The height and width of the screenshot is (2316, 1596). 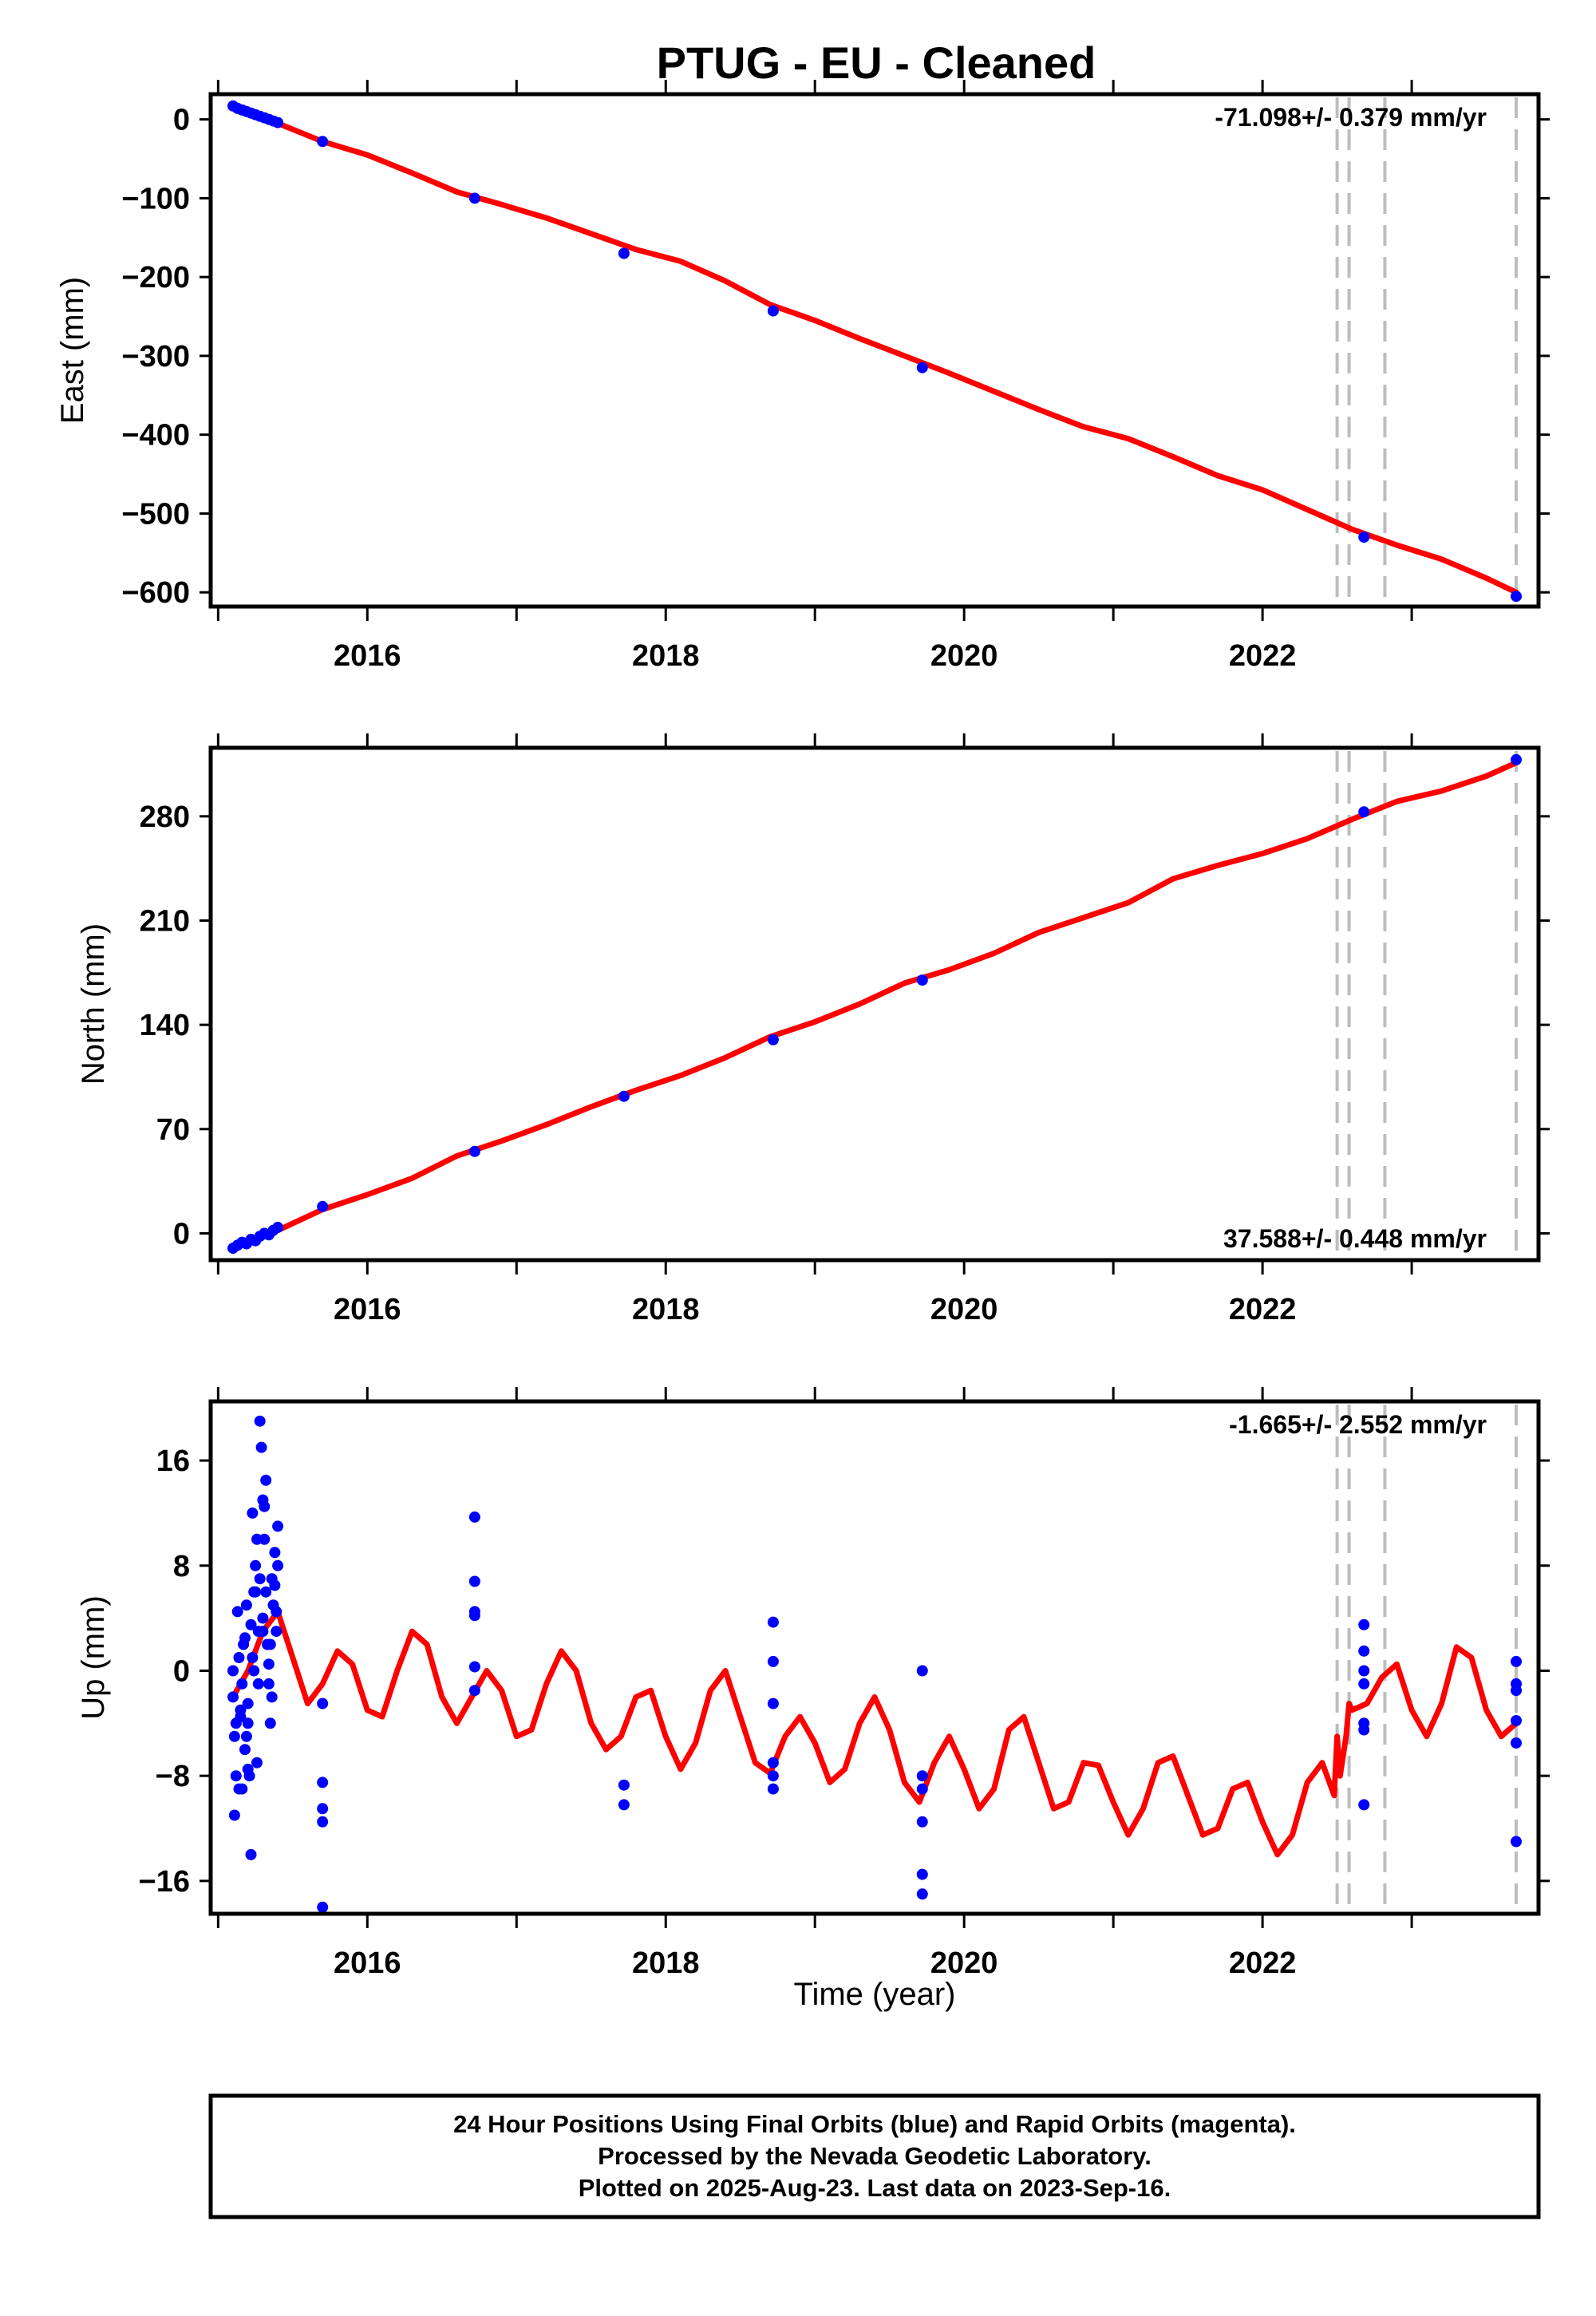 What do you see at coordinates (93, 1658) in the screenshot?
I see `y-axis-label: Up (mm)` at bounding box center [93, 1658].